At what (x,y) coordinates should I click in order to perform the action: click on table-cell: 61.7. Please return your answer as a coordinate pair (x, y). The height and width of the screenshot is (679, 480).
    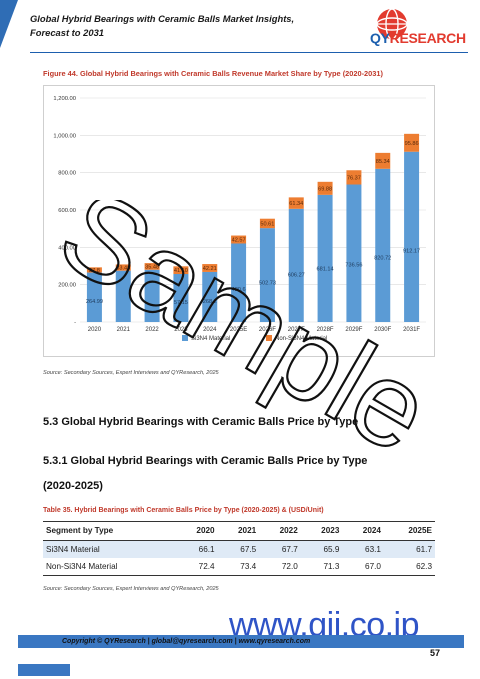
    Looking at the image, I should click on (409, 549).